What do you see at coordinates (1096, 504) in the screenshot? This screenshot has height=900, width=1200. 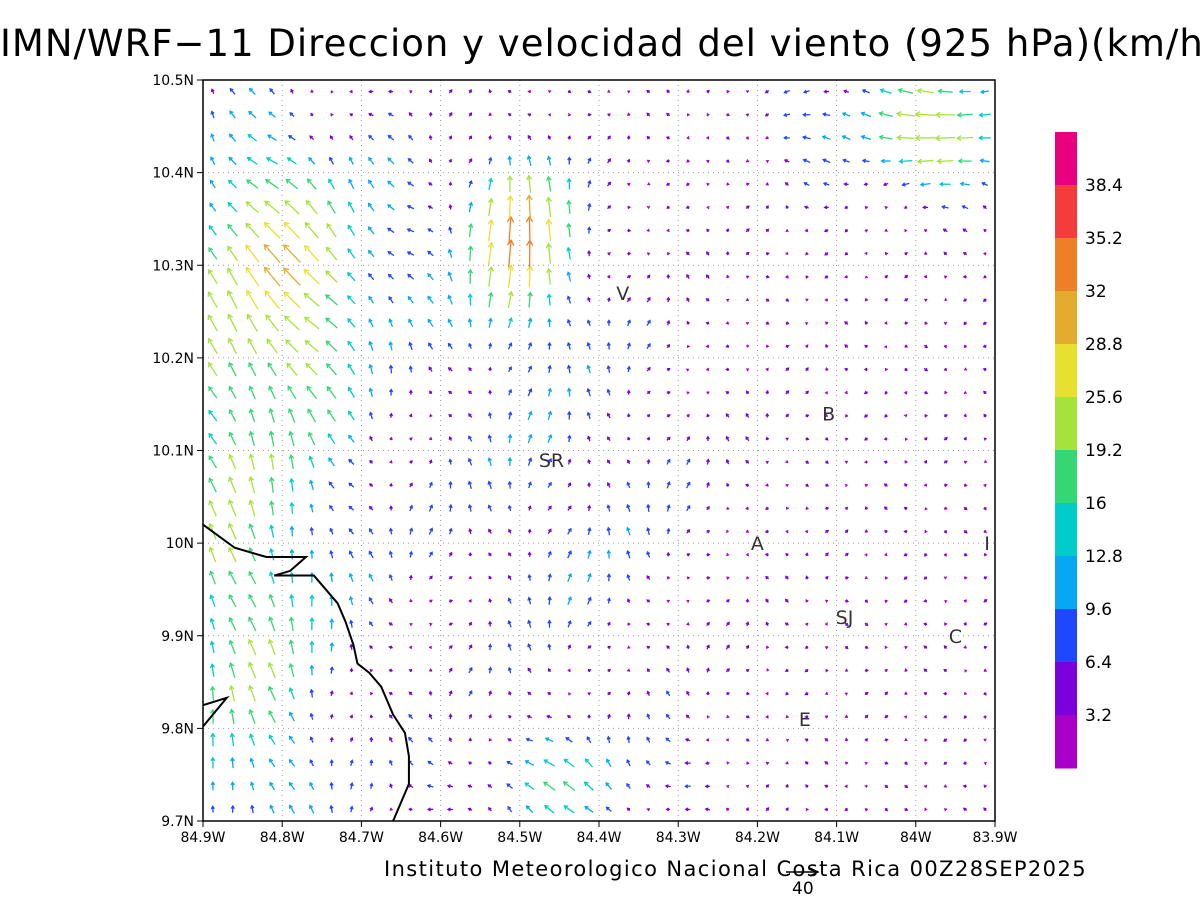 I see `color-bar-label: 16` at bounding box center [1096, 504].